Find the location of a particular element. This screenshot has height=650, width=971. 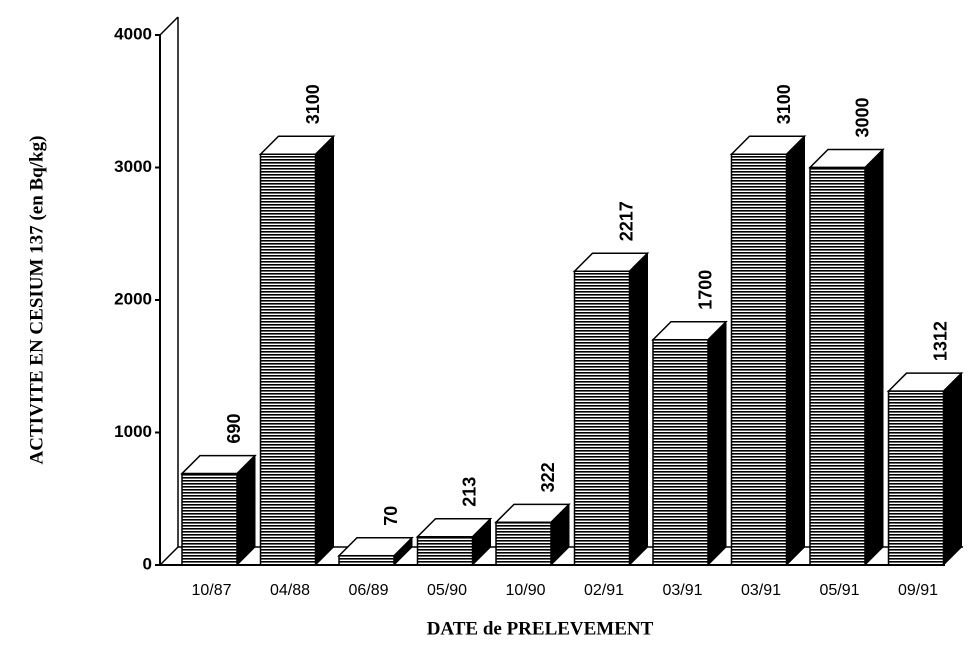

value-label: 1700 is located at coordinates (705, 290).